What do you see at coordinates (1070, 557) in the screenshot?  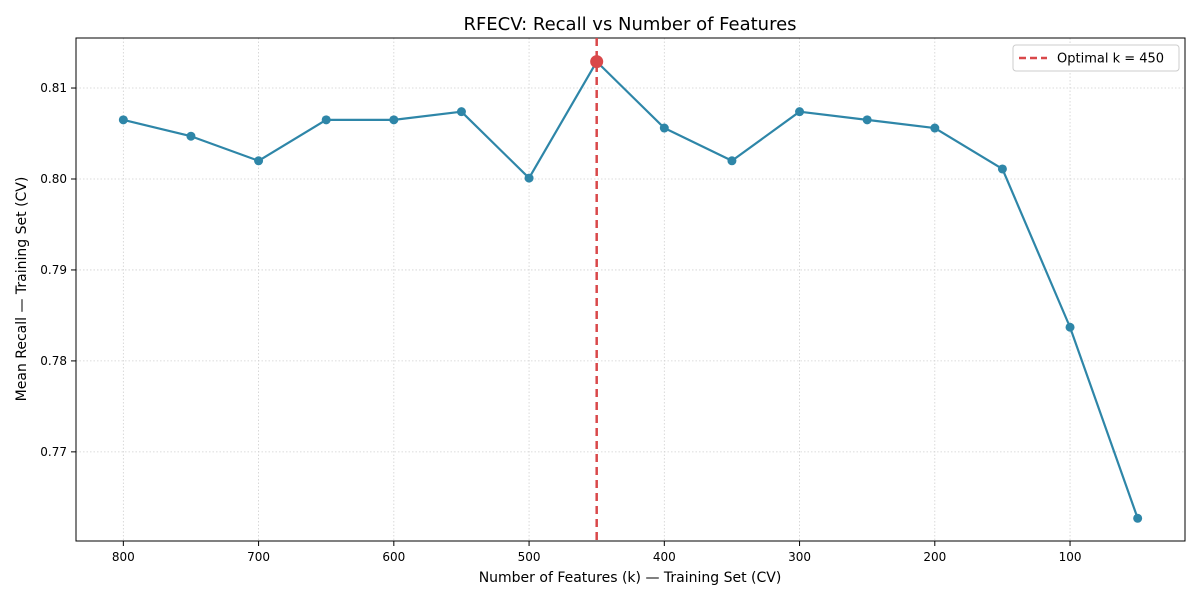 I see `x-tick-label: 100` at bounding box center [1070, 557].